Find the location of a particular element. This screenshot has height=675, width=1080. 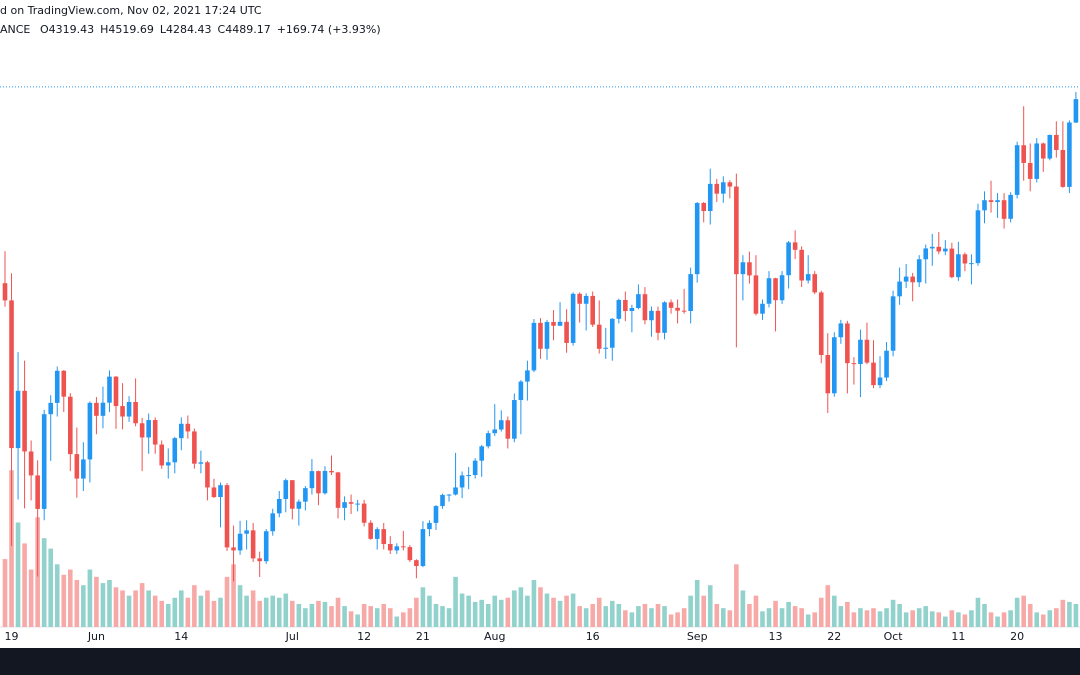

legend-value: H4519.69 is located at coordinates (127, 29).